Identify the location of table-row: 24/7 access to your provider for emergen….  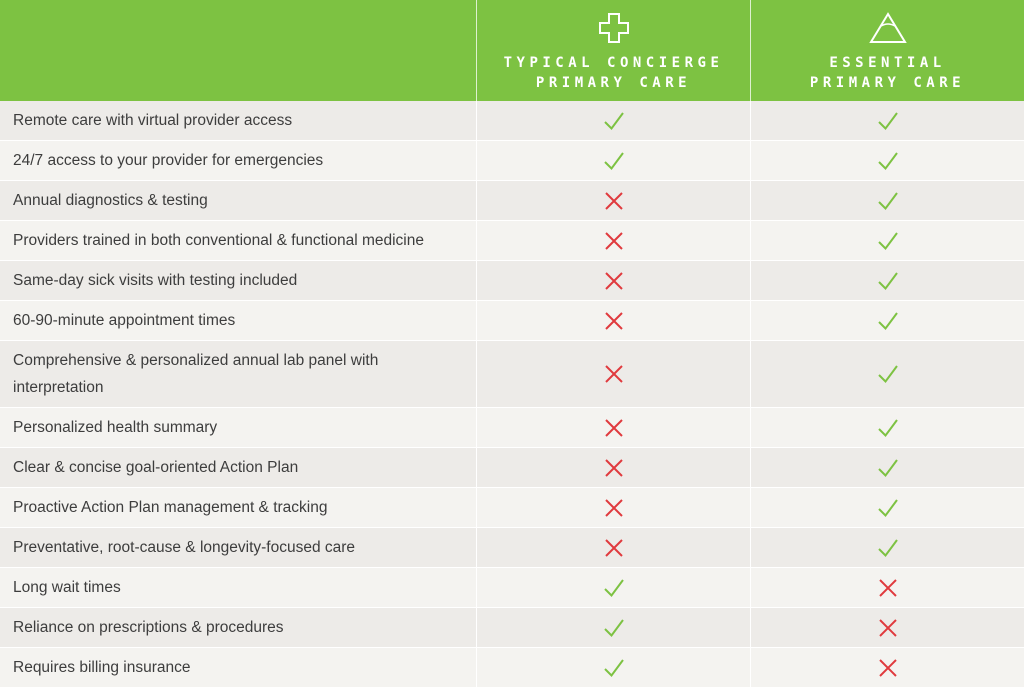
(512, 161).